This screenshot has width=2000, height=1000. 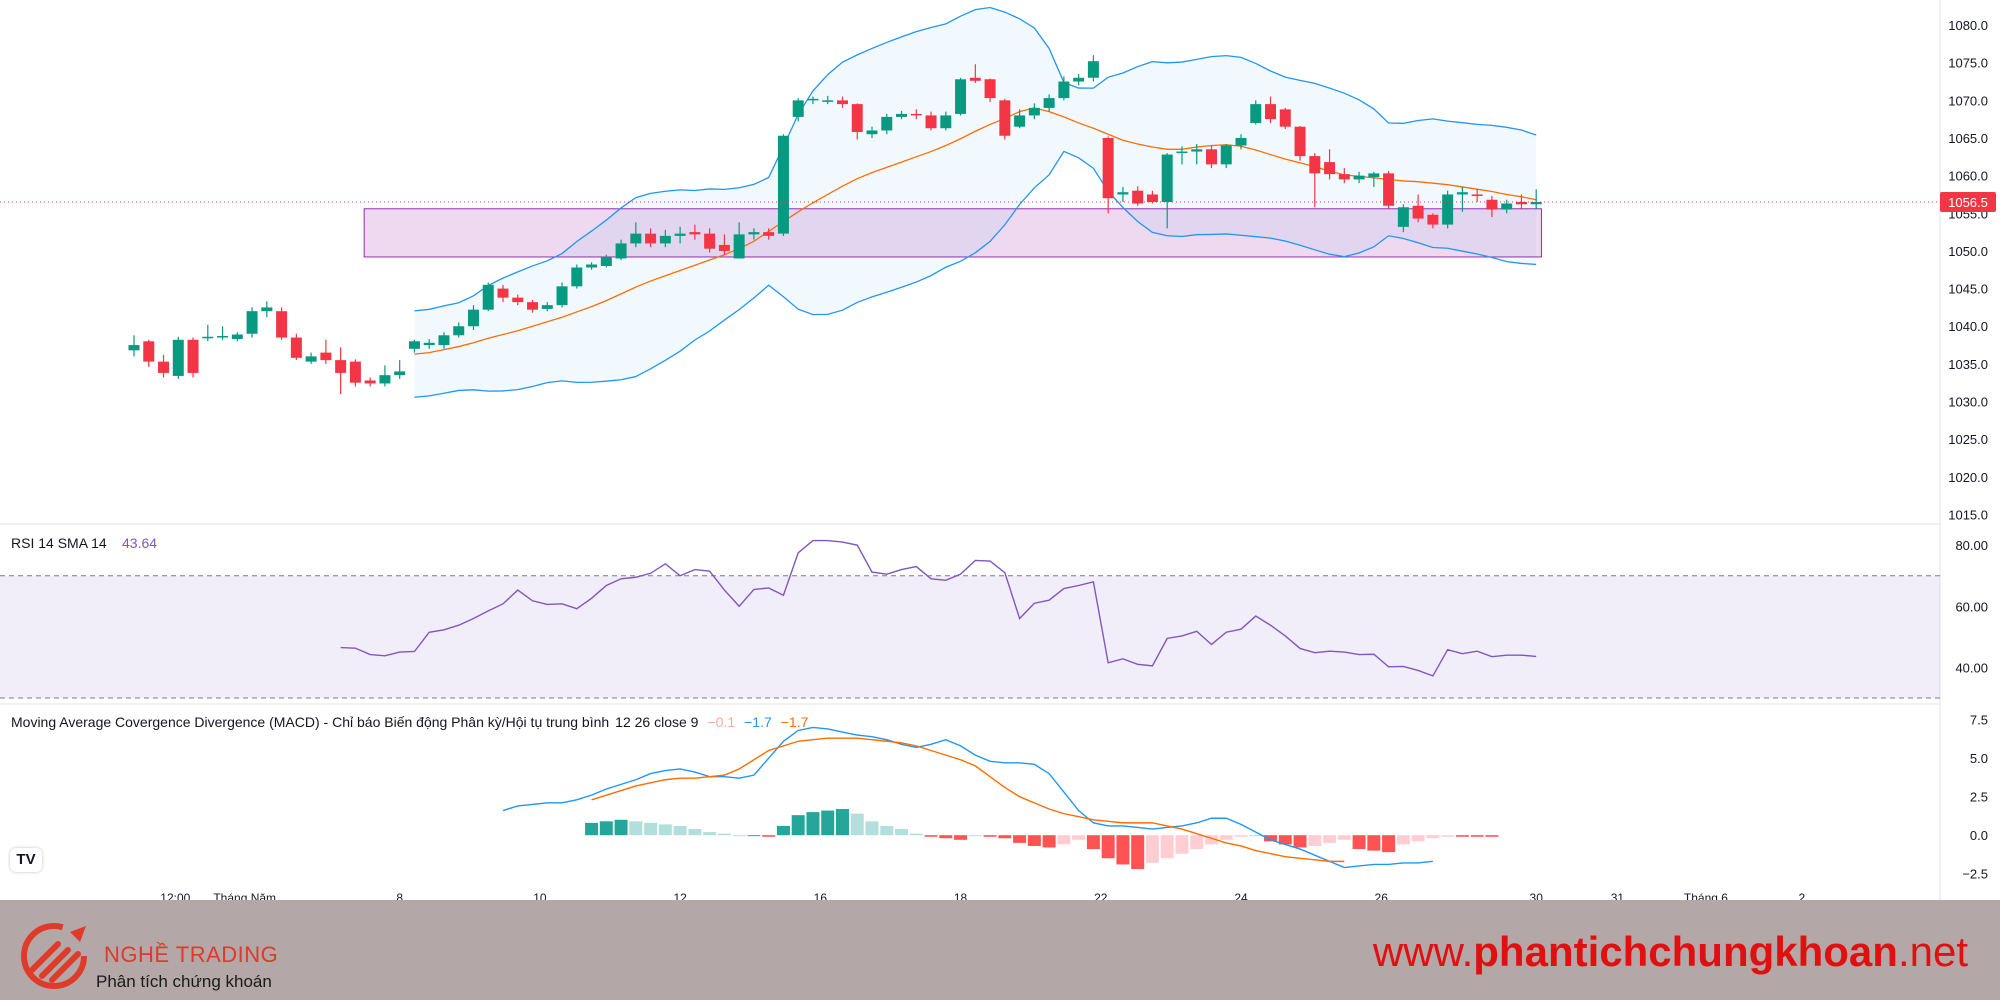 I want to click on price-tick-label: 1025.0, so click(x=1968, y=439).